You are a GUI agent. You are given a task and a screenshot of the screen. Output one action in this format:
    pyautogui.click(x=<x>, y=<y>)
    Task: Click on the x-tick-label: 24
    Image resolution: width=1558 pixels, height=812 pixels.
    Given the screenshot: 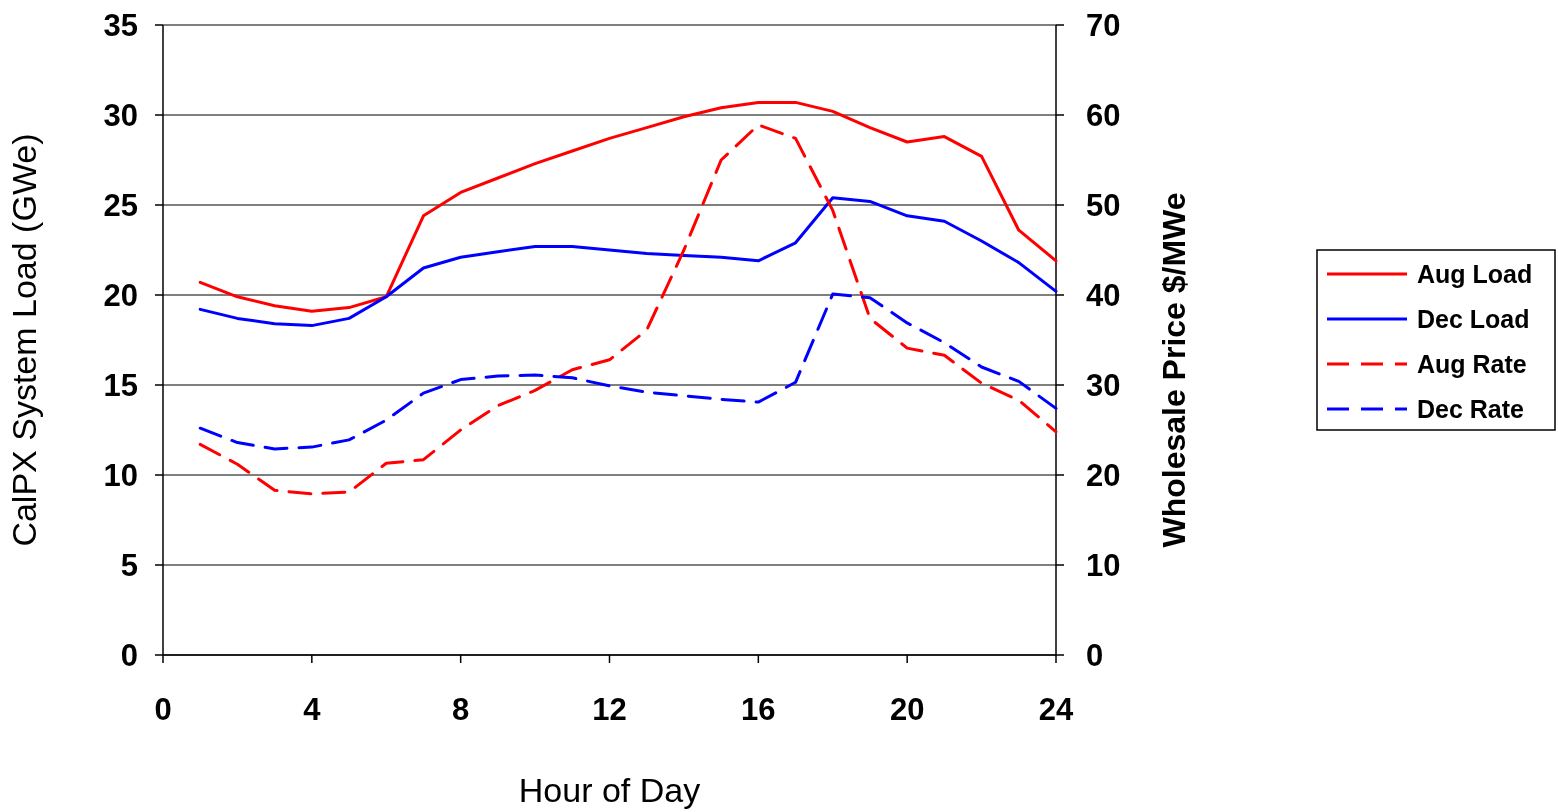 What is the action you would take?
    pyautogui.click(x=1056, y=709)
    